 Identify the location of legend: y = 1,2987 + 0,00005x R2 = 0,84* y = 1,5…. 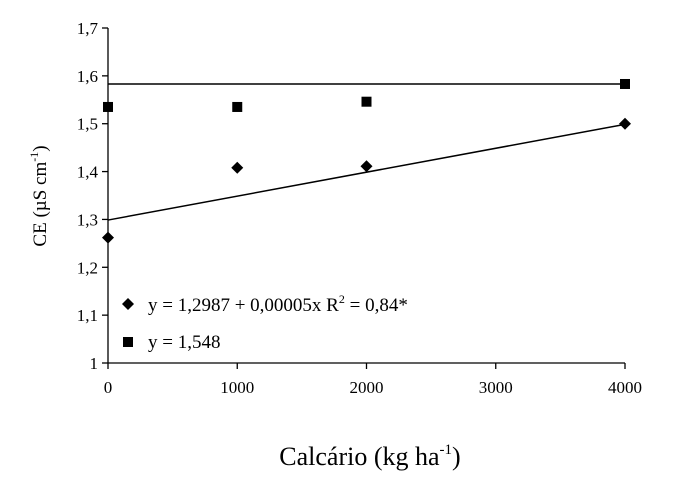
(265, 322).